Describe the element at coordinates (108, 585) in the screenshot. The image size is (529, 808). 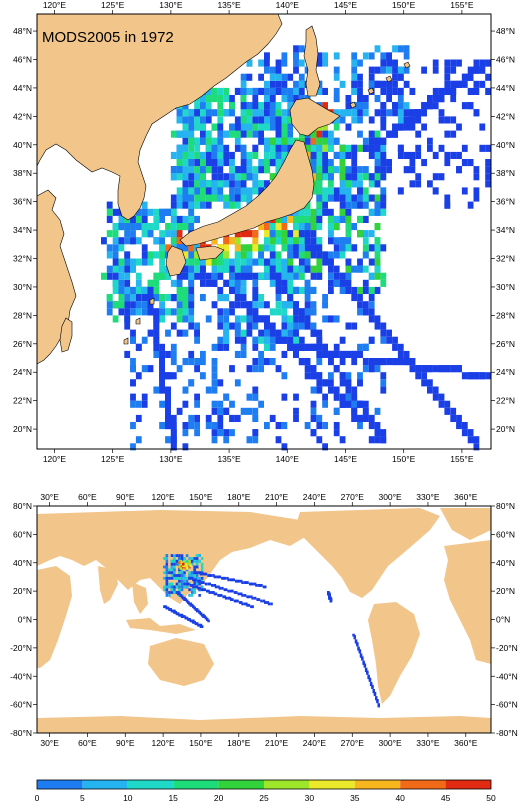
I see `india-shape` at that location.